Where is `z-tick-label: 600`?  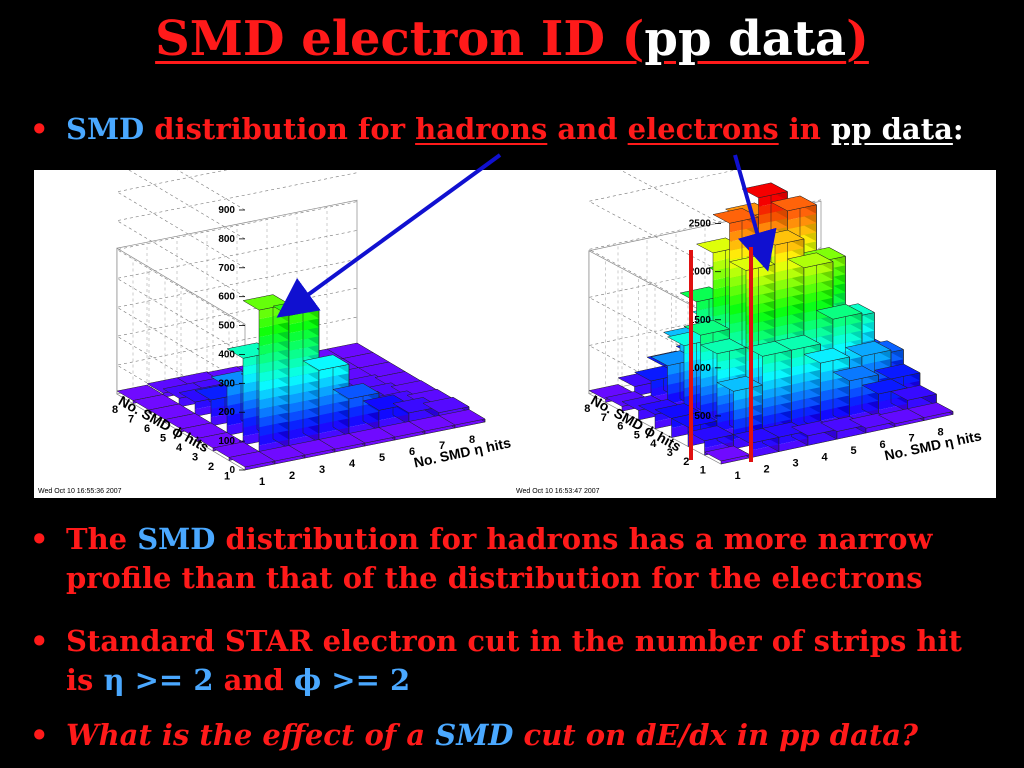
z-tick-label: 600 is located at coordinates (226, 297).